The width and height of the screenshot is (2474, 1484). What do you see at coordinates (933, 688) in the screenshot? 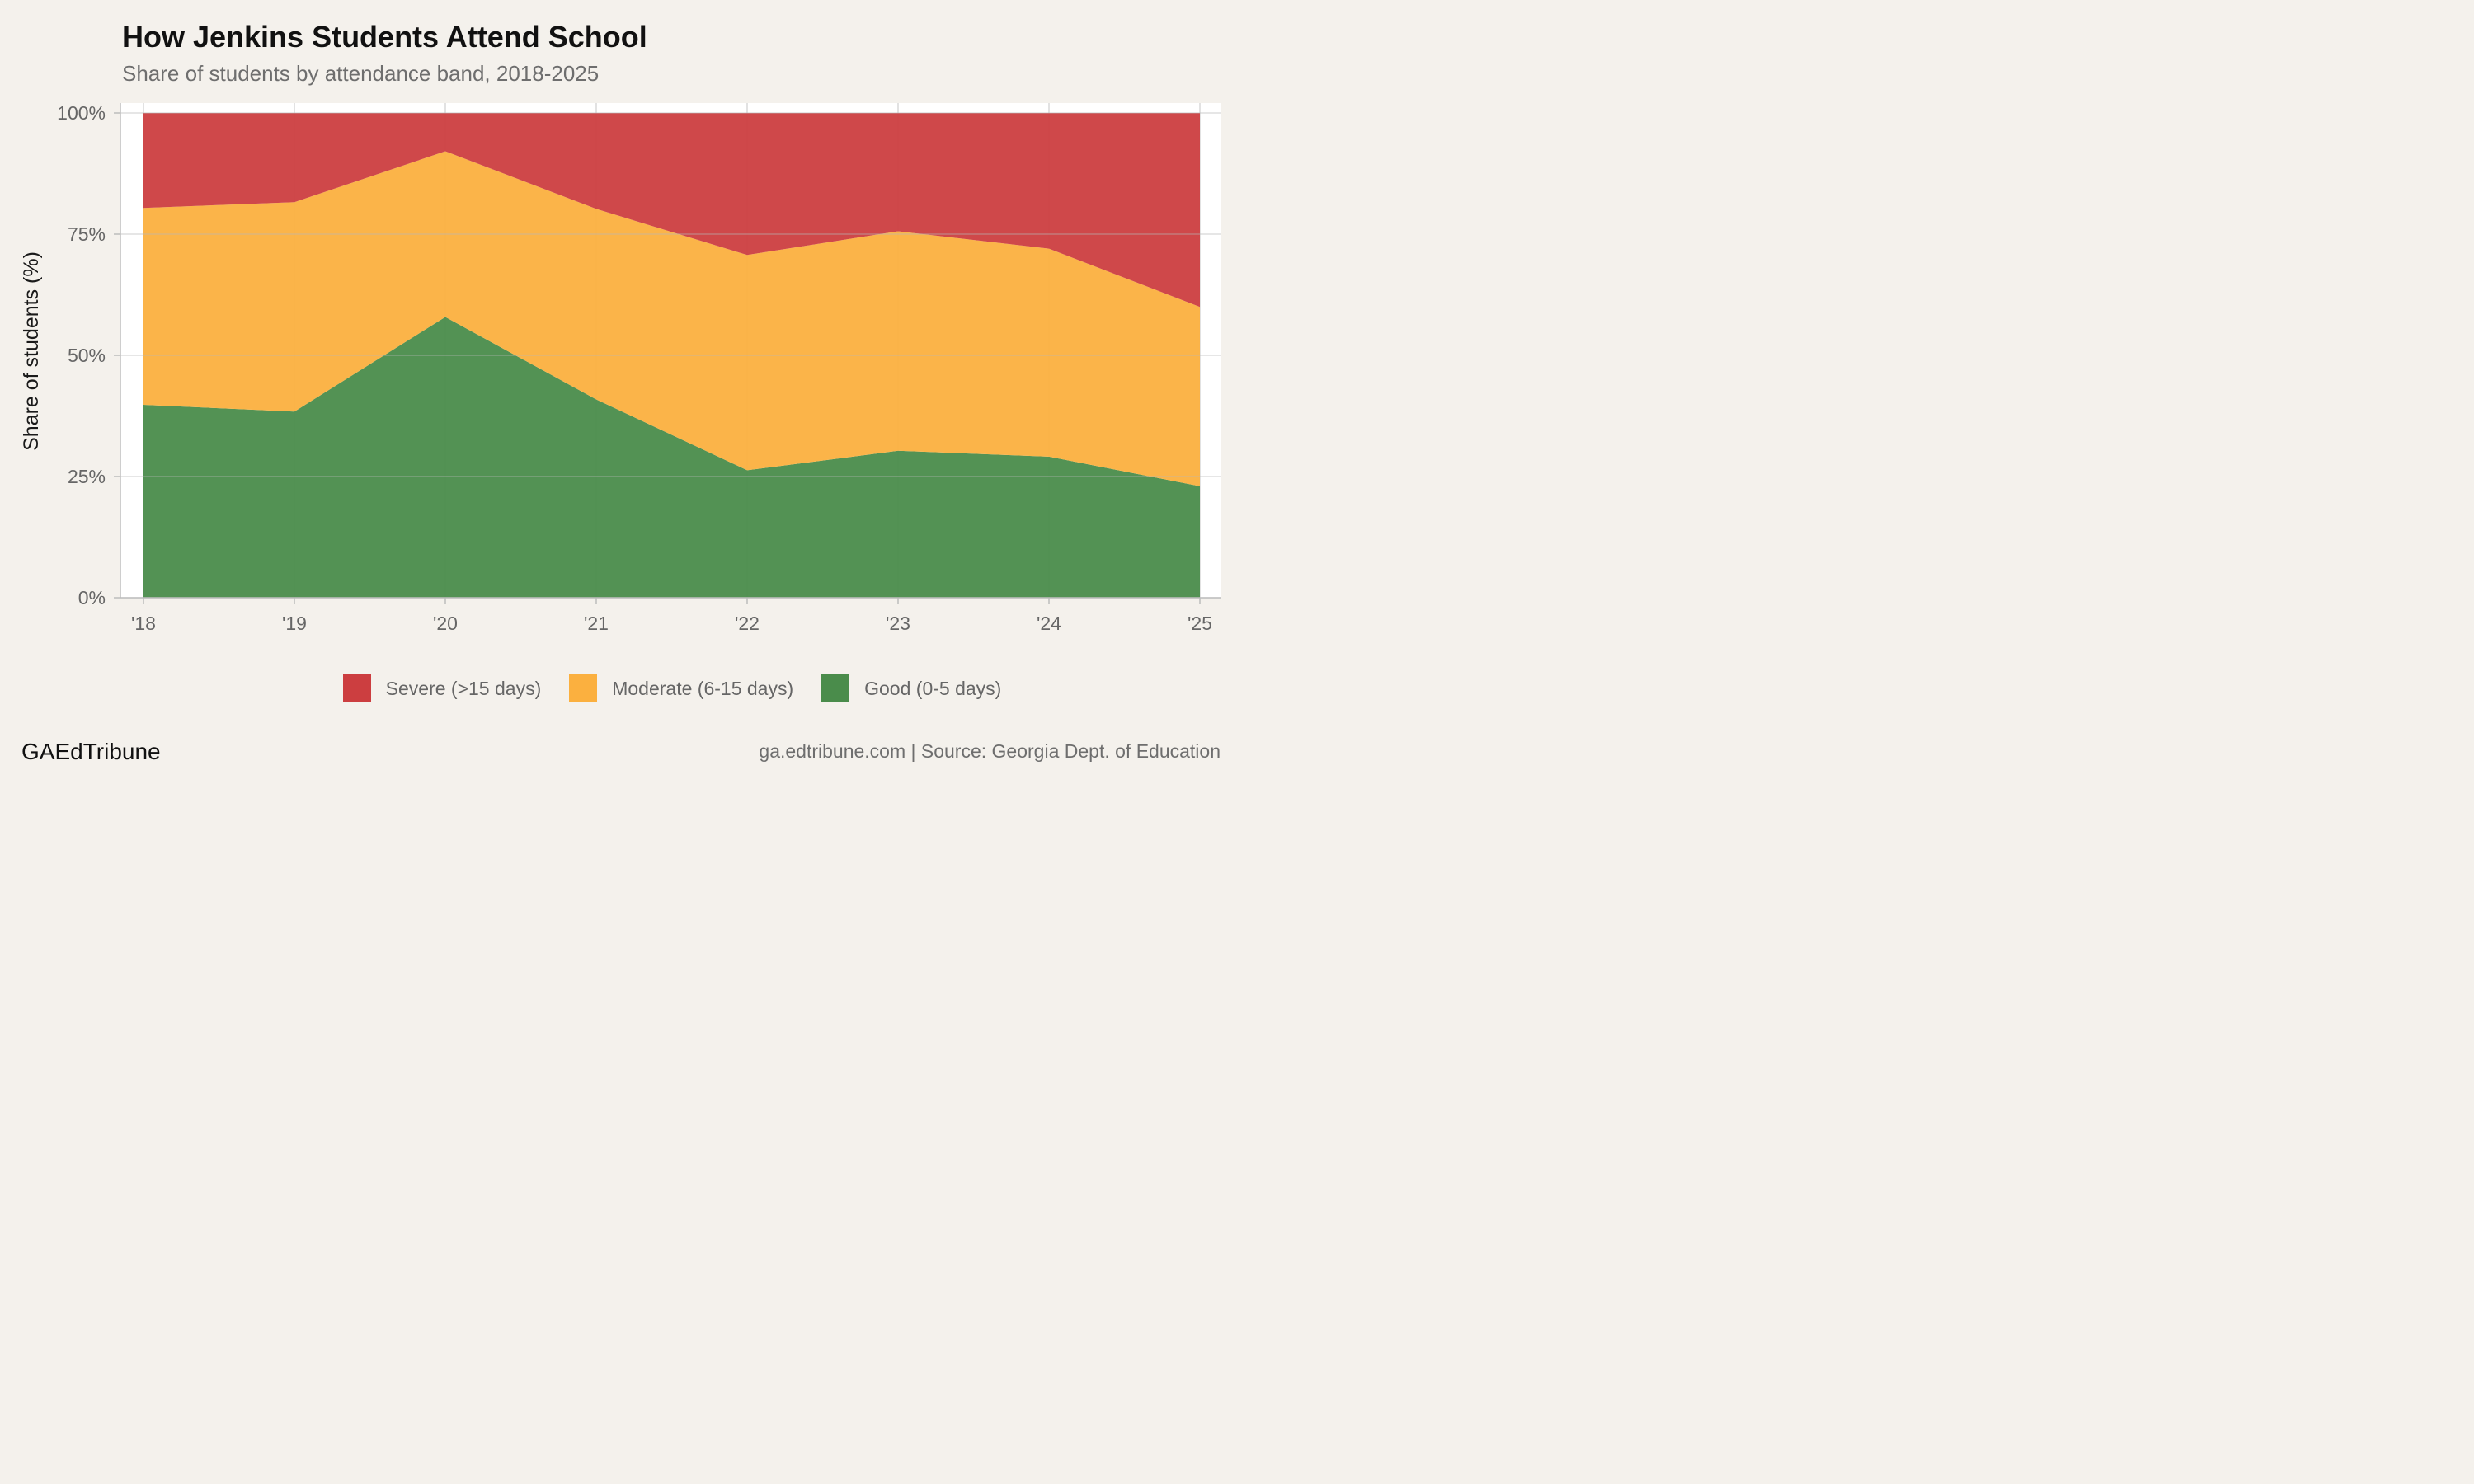
I see `legend-label: Good (0-5 days)` at bounding box center [933, 688].